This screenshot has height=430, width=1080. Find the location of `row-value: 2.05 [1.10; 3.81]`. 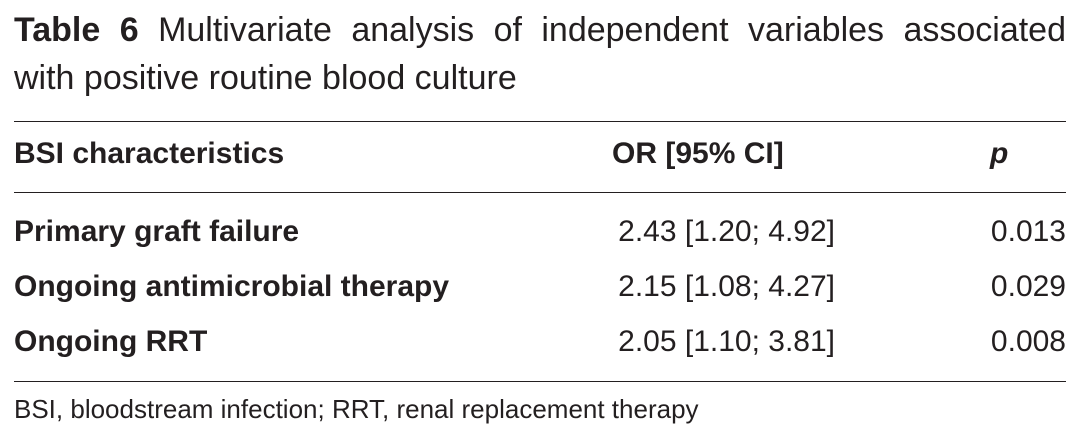

row-value: 2.05 [1.10; 3.81] is located at coordinates (726, 341).